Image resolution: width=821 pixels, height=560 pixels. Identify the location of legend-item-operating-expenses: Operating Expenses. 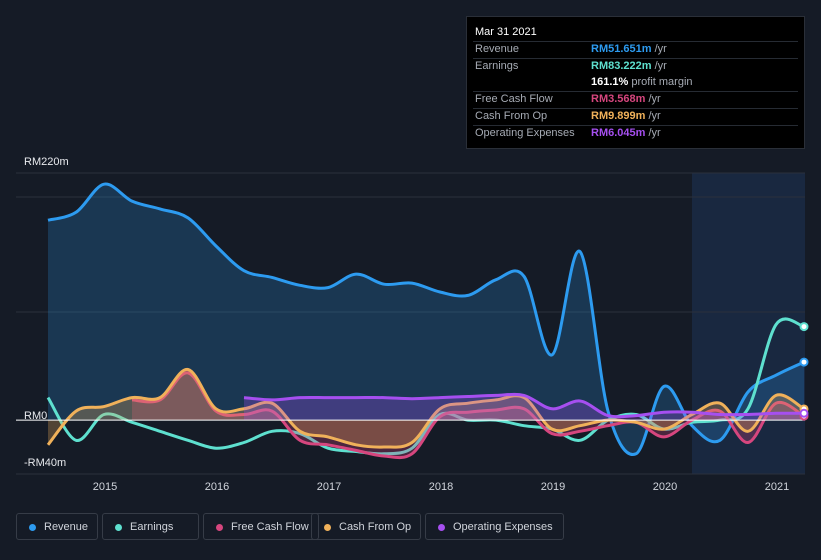
(494, 526).